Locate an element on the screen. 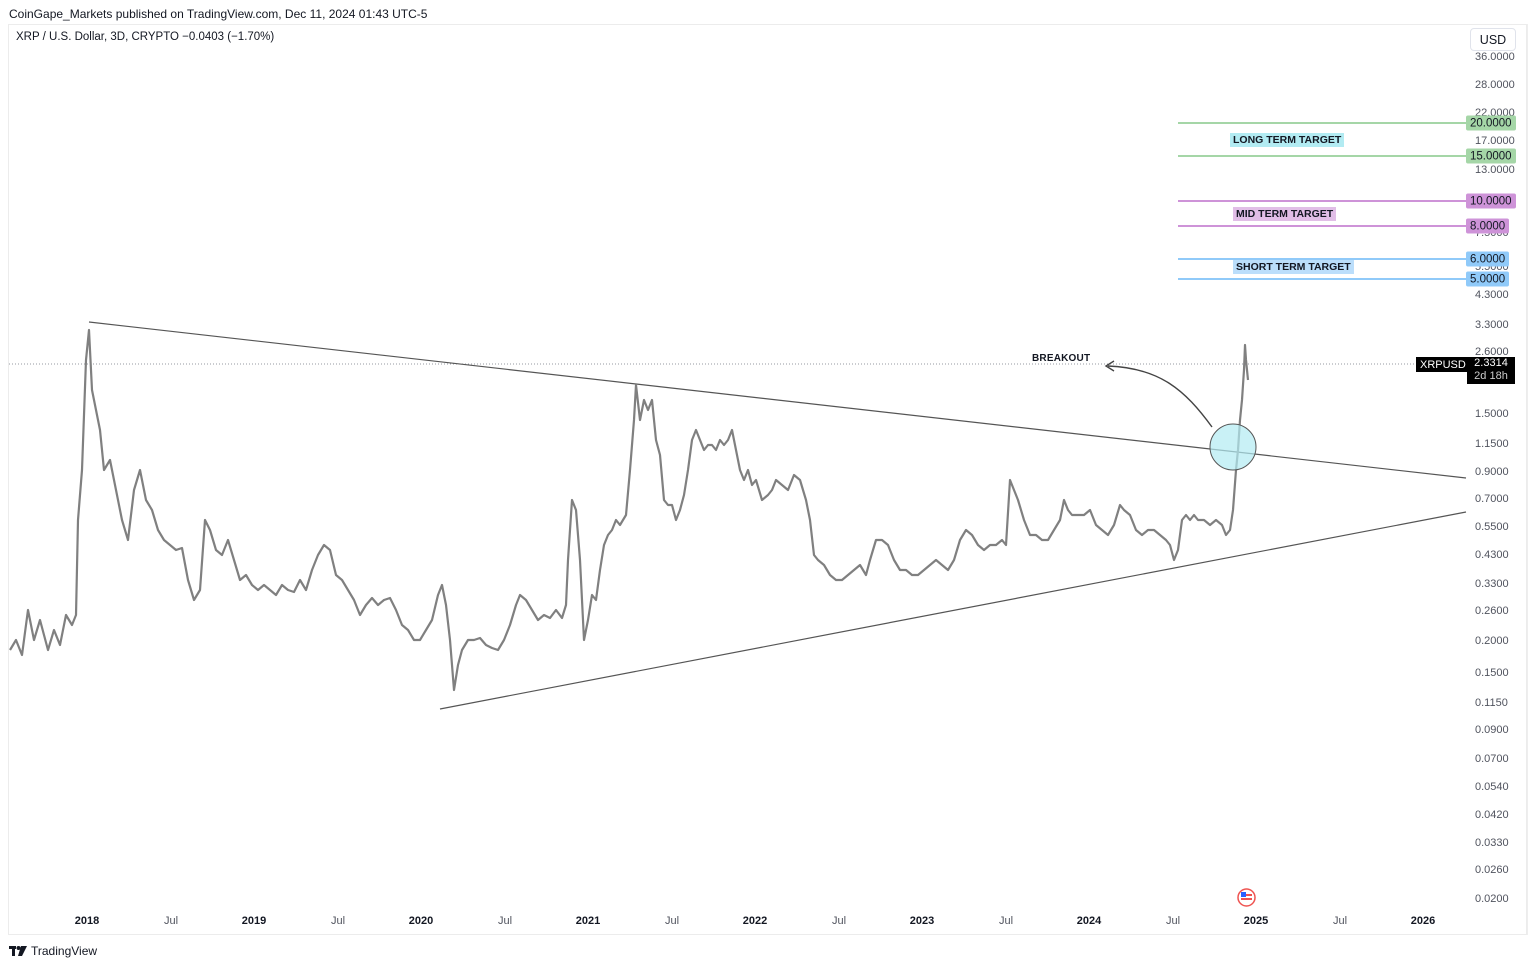  y-tick: 0.0260 is located at coordinates (1492, 870).